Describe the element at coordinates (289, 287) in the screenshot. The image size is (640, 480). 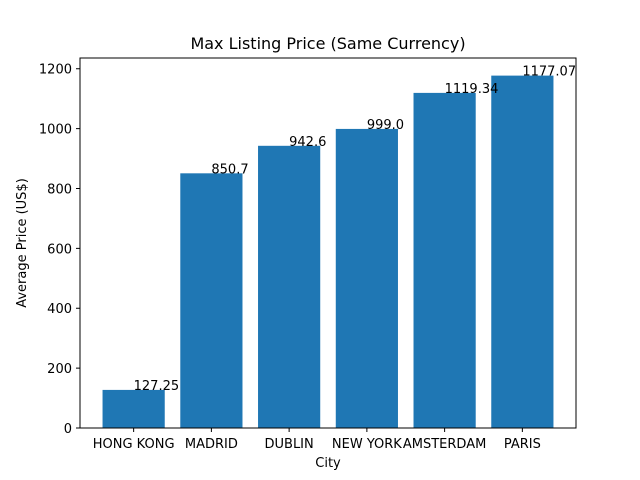
I see `bar-dublin` at that location.